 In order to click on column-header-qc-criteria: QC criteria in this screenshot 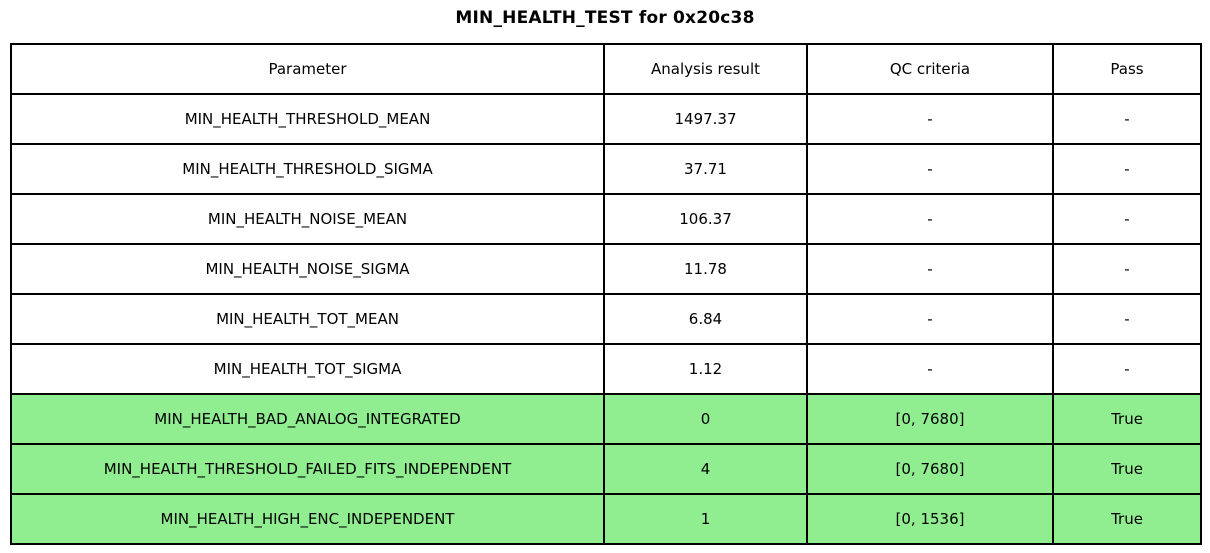, I will do `click(930, 69)`.